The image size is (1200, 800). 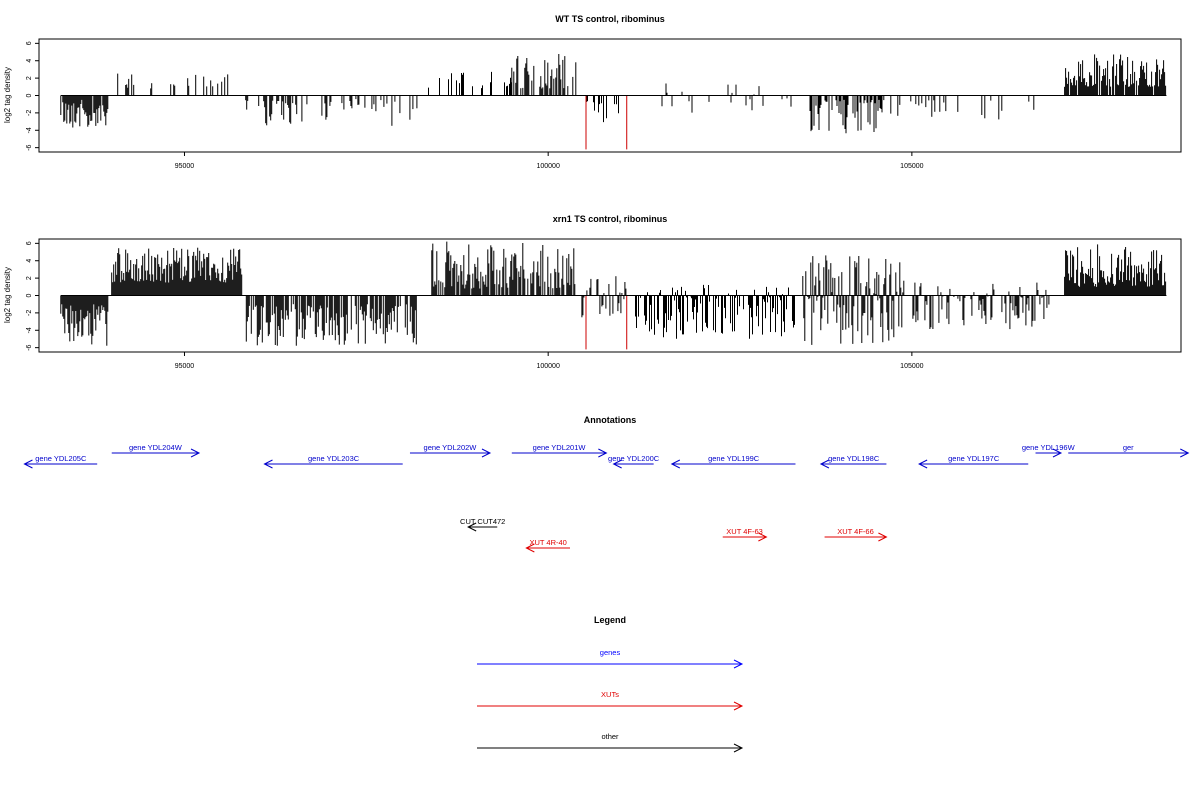 What do you see at coordinates (610, 736) in the screenshot?
I see `legend-label: other` at bounding box center [610, 736].